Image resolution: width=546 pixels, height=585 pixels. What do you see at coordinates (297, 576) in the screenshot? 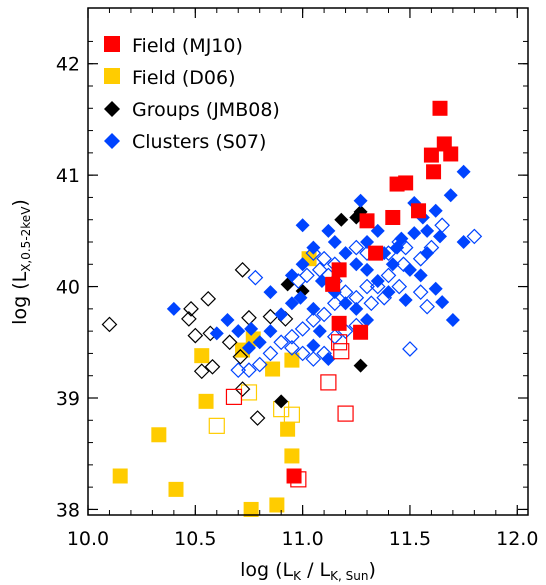
I see `x-axis-title-sub1: K` at bounding box center [297, 576].